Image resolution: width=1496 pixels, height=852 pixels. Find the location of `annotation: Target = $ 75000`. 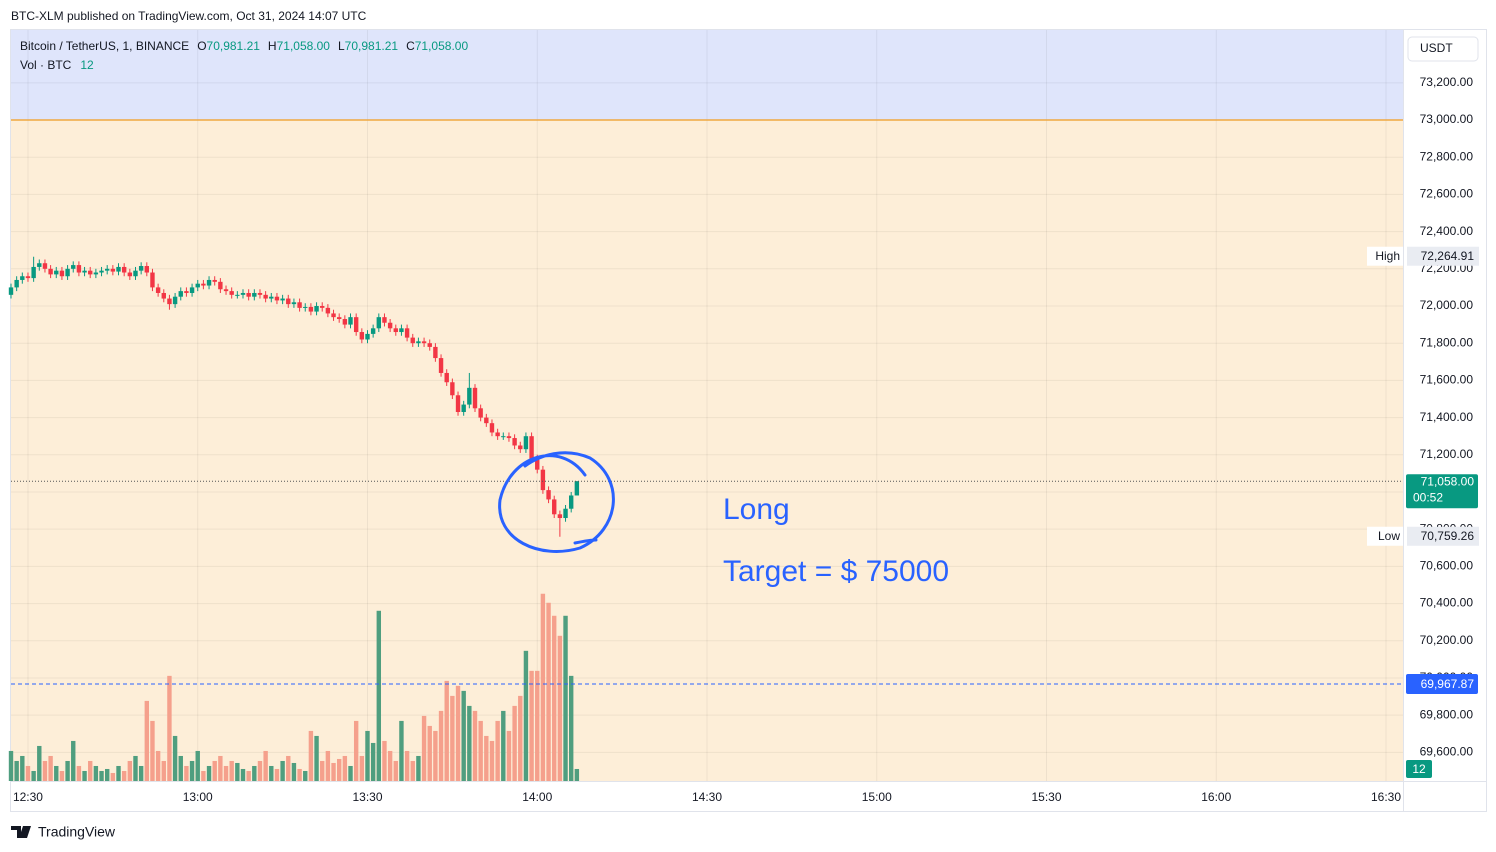

annotation: Target = $ 75000 is located at coordinates (836, 571).